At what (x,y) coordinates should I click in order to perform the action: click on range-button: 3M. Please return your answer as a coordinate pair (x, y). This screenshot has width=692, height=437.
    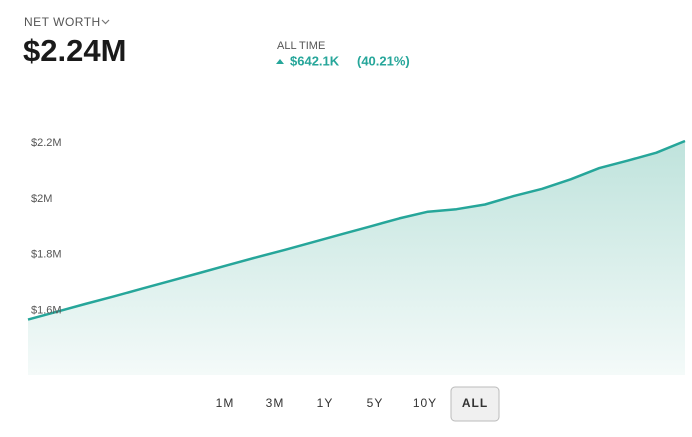
    Looking at the image, I should click on (275, 403).